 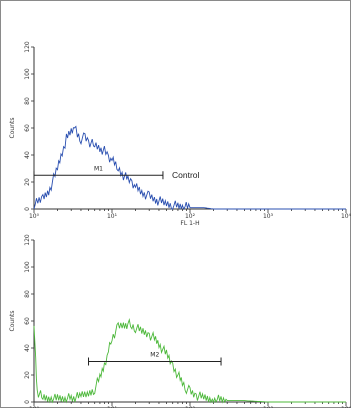 I want to click on gate-m2: M2, so click(x=155, y=359).